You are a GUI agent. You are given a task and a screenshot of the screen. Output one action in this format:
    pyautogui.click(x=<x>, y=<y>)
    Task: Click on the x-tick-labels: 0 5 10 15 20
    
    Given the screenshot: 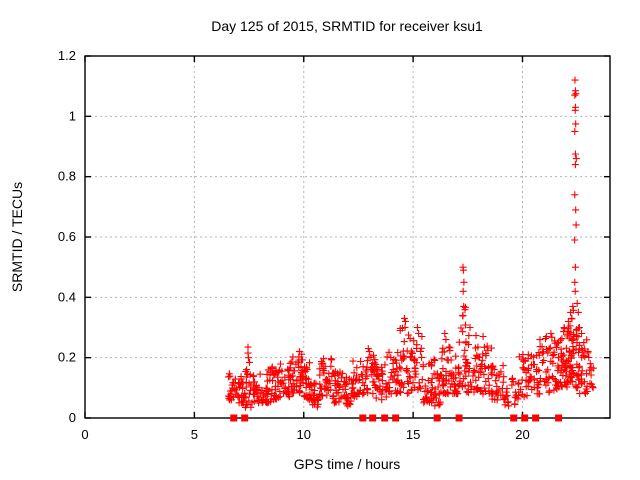 What is the action you would take?
    pyautogui.click(x=305, y=434)
    